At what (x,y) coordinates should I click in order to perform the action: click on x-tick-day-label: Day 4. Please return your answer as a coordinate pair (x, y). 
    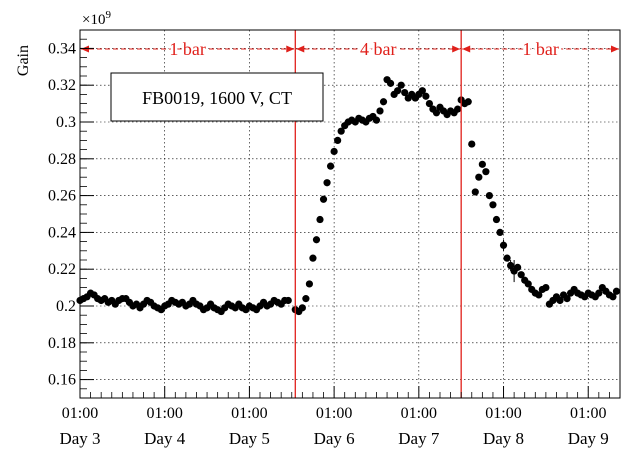
    Looking at the image, I should click on (165, 438).